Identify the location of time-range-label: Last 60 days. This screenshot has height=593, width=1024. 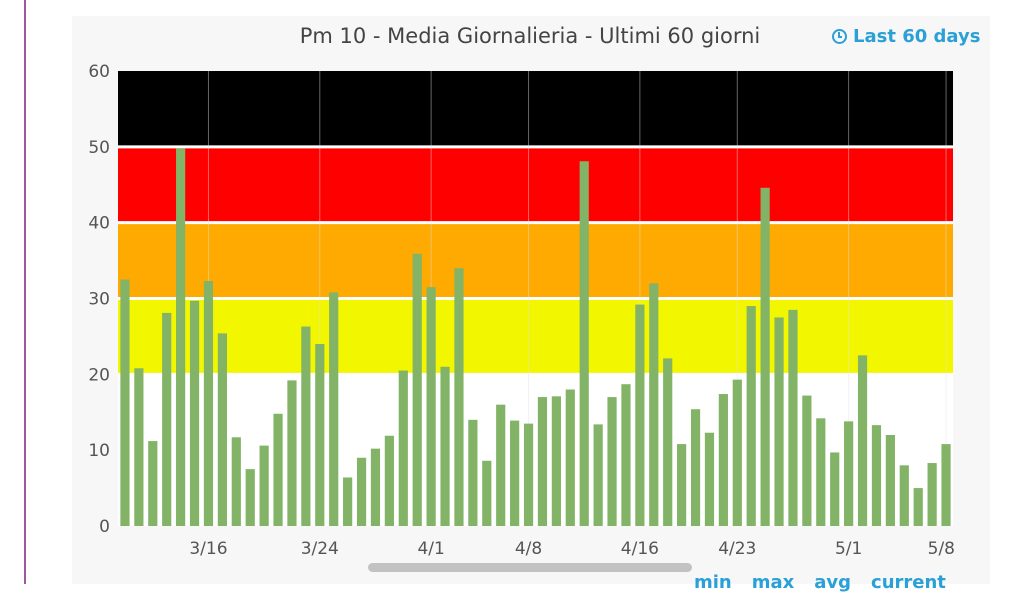
(917, 36).